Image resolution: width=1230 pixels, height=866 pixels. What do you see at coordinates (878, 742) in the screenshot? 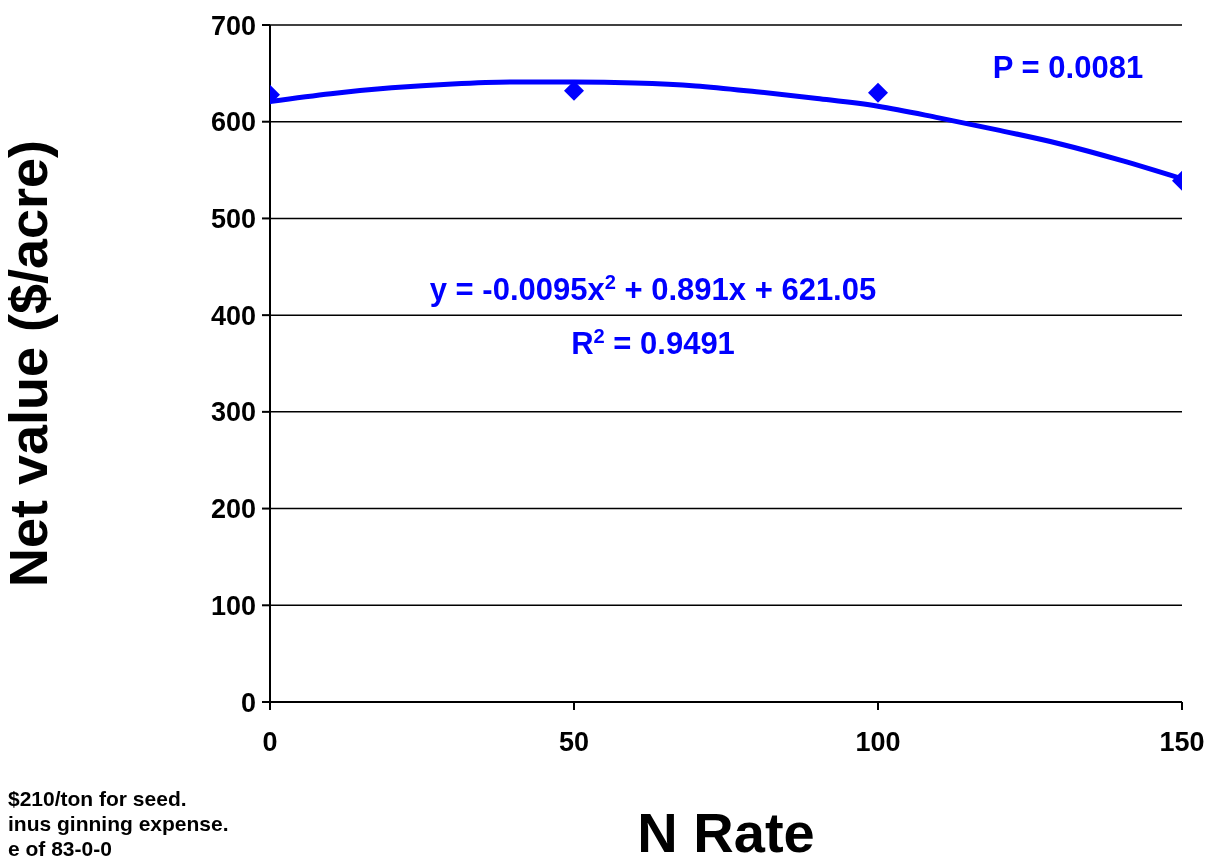
I see `x-tick-label: 100` at bounding box center [878, 742].